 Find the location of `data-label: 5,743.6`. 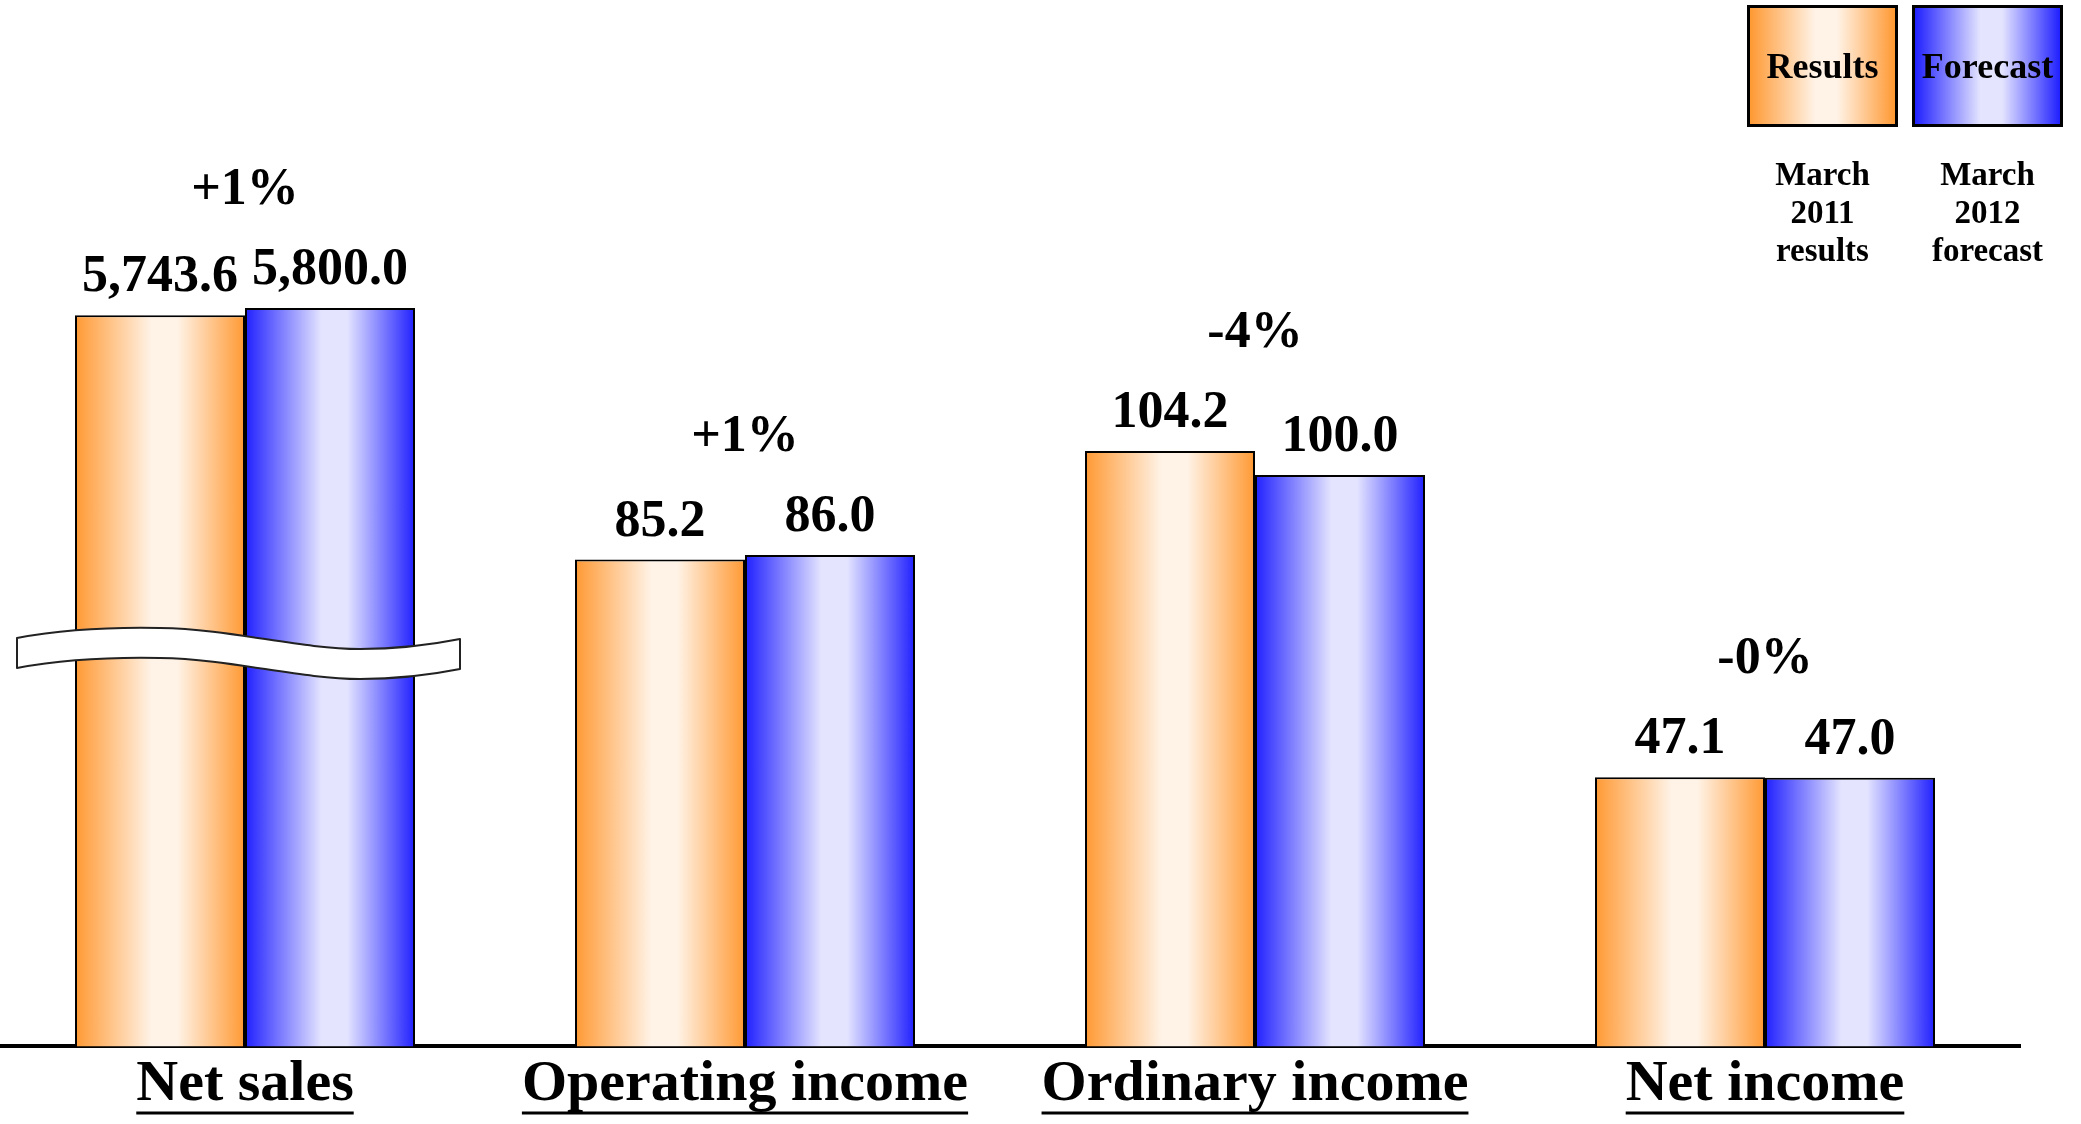

data-label: 5,743.6 is located at coordinates (160, 274).